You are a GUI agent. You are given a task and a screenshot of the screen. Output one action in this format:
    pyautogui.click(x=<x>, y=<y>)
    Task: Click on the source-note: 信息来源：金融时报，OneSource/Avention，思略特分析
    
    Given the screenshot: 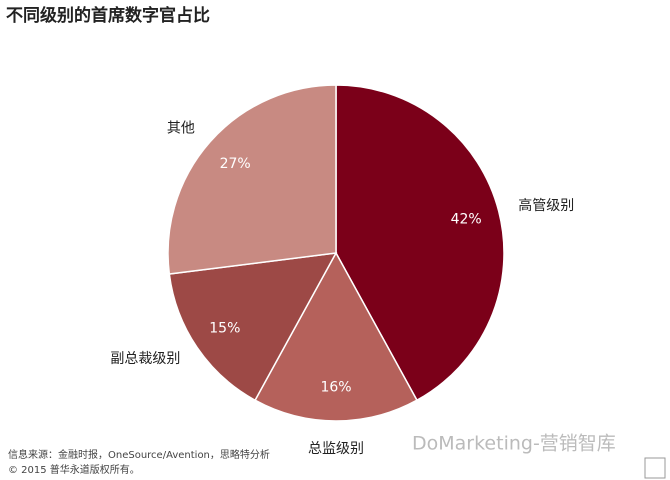 What is the action you would take?
    pyautogui.click(x=139, y=454)
    